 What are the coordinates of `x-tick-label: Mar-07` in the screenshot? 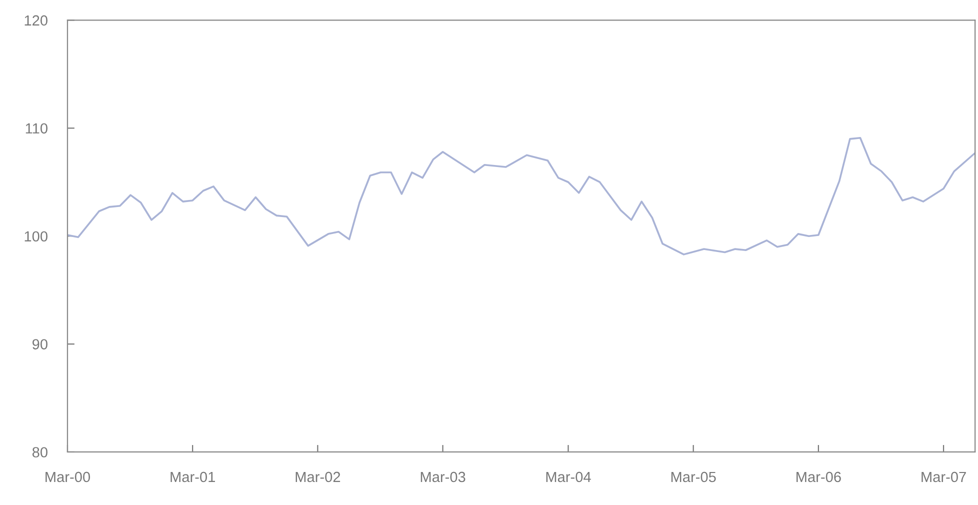 It's located at (944, 477).